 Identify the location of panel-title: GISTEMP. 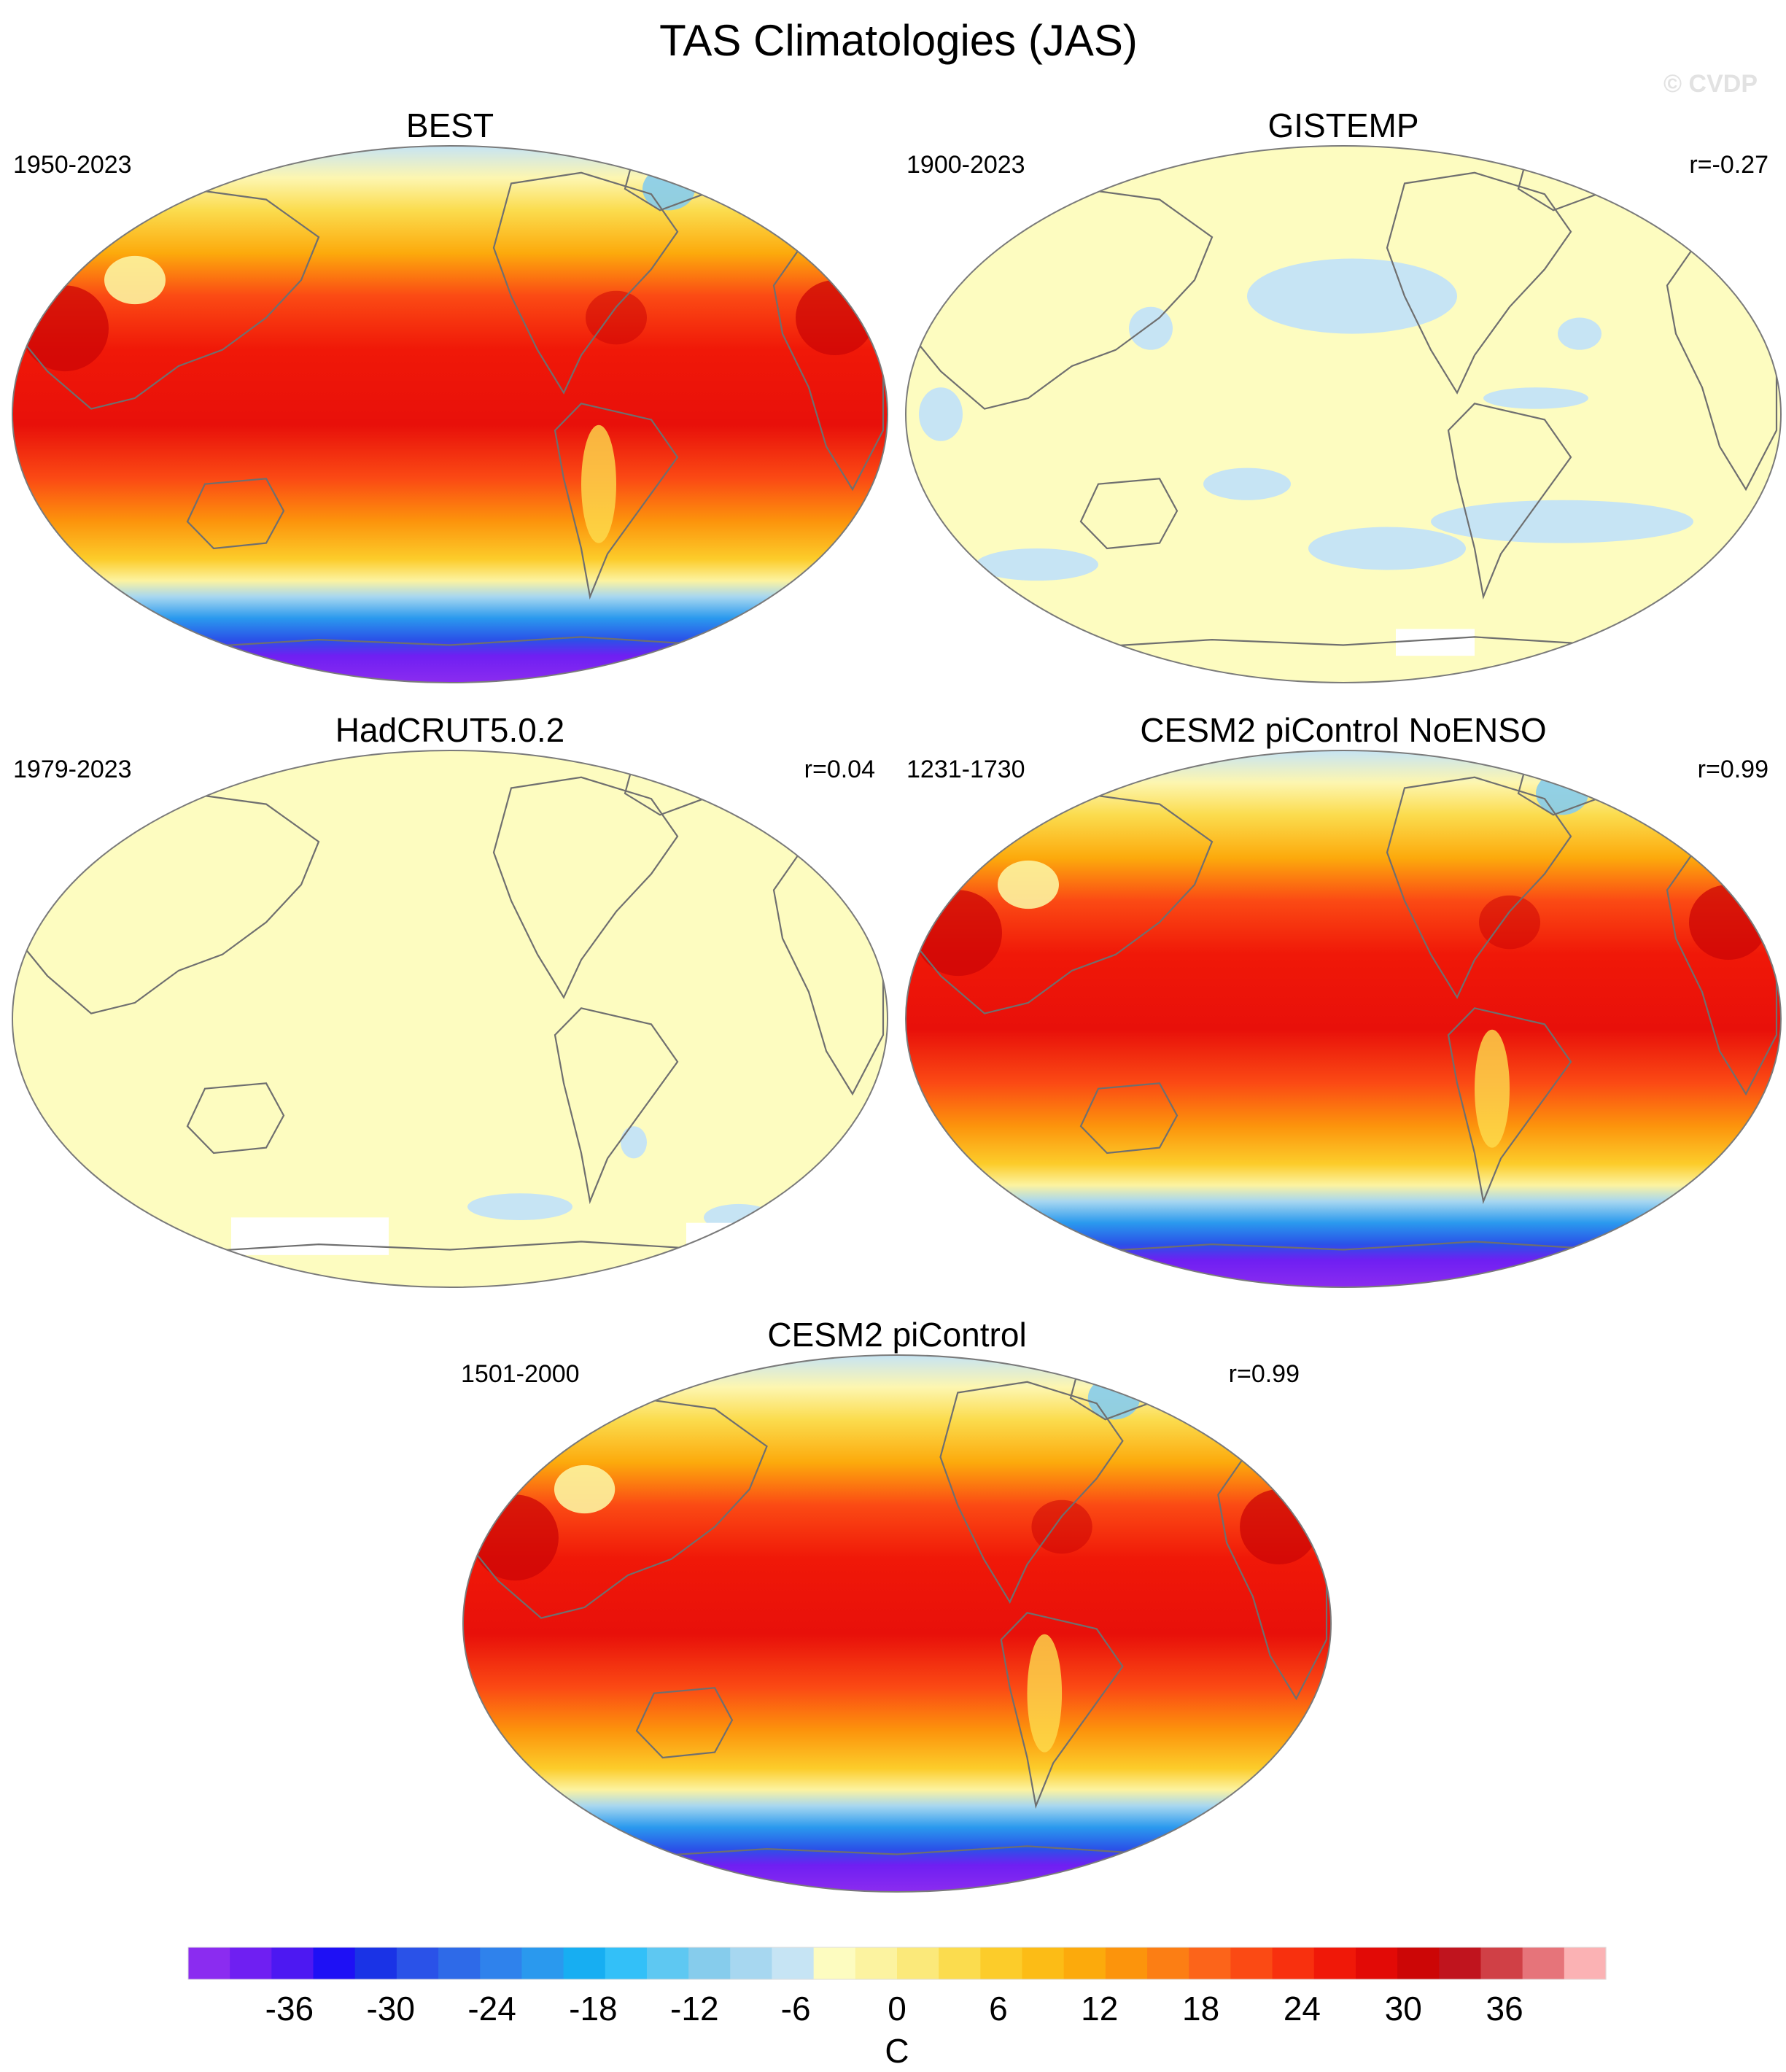
(1343, 125).